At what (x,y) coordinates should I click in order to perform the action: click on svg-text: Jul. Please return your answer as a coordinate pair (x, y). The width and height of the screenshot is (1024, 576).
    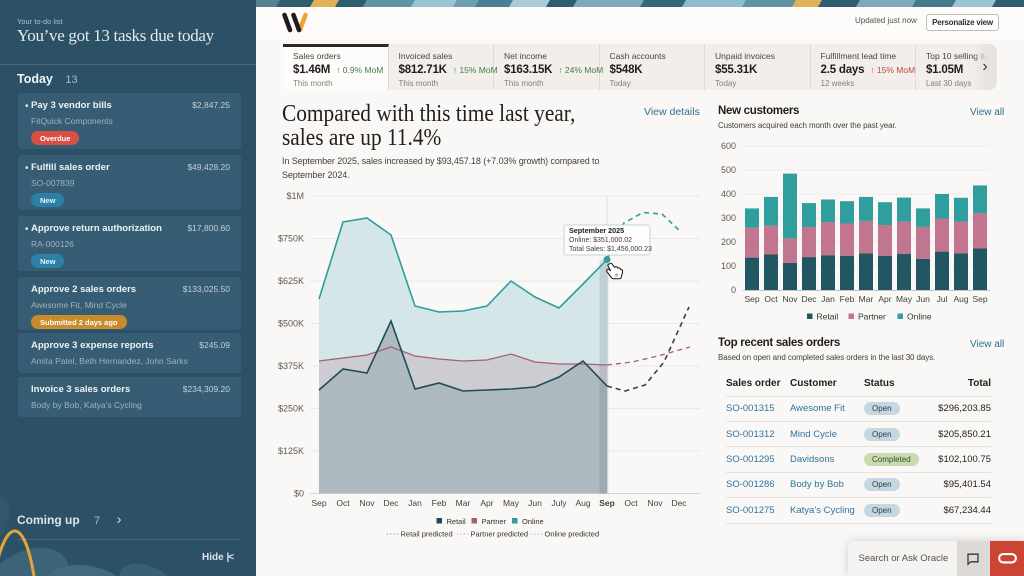
    Looking at the image, I should click on (942, 299).